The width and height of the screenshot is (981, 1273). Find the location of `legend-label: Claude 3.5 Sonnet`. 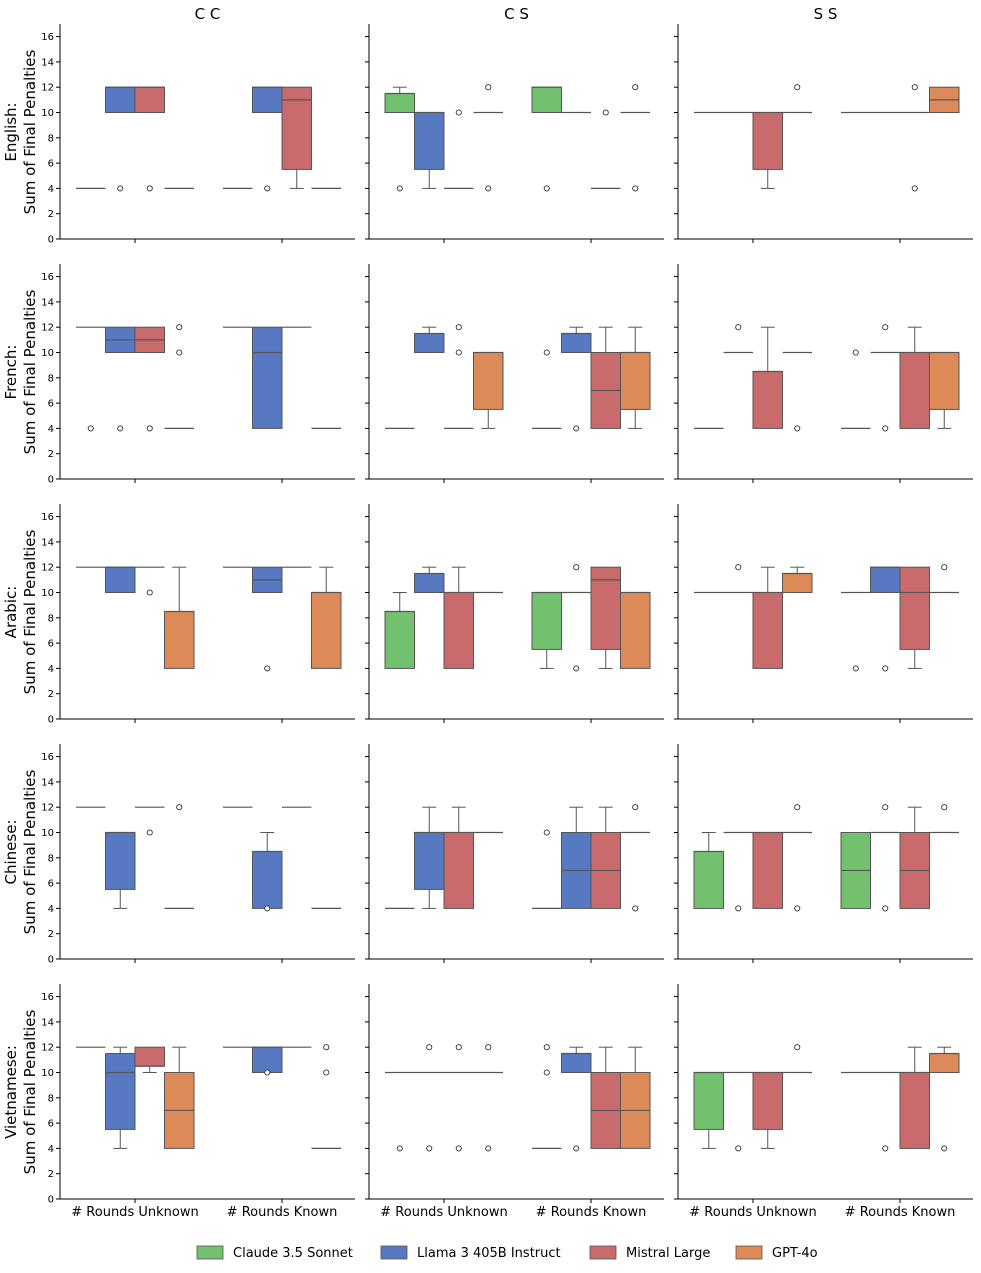

legend-label: Claude 3.5 Sonnet is located at coordinates (293, 1253).